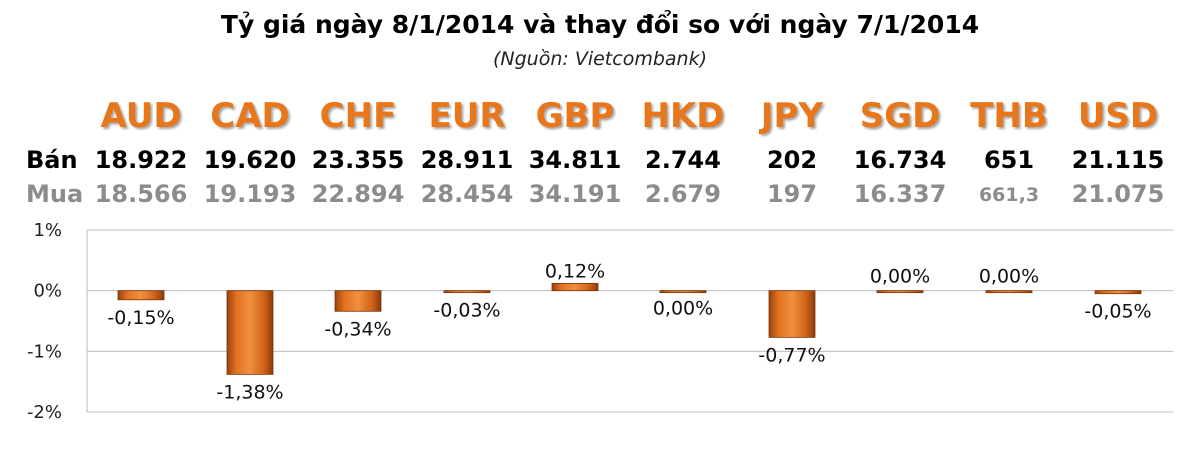 Image resolution: width=1200 pixels, height=449 pixels. Describe the element at coordinates (44, 412) in the screenshot. I see `y-tick-label: -2%` at that location.